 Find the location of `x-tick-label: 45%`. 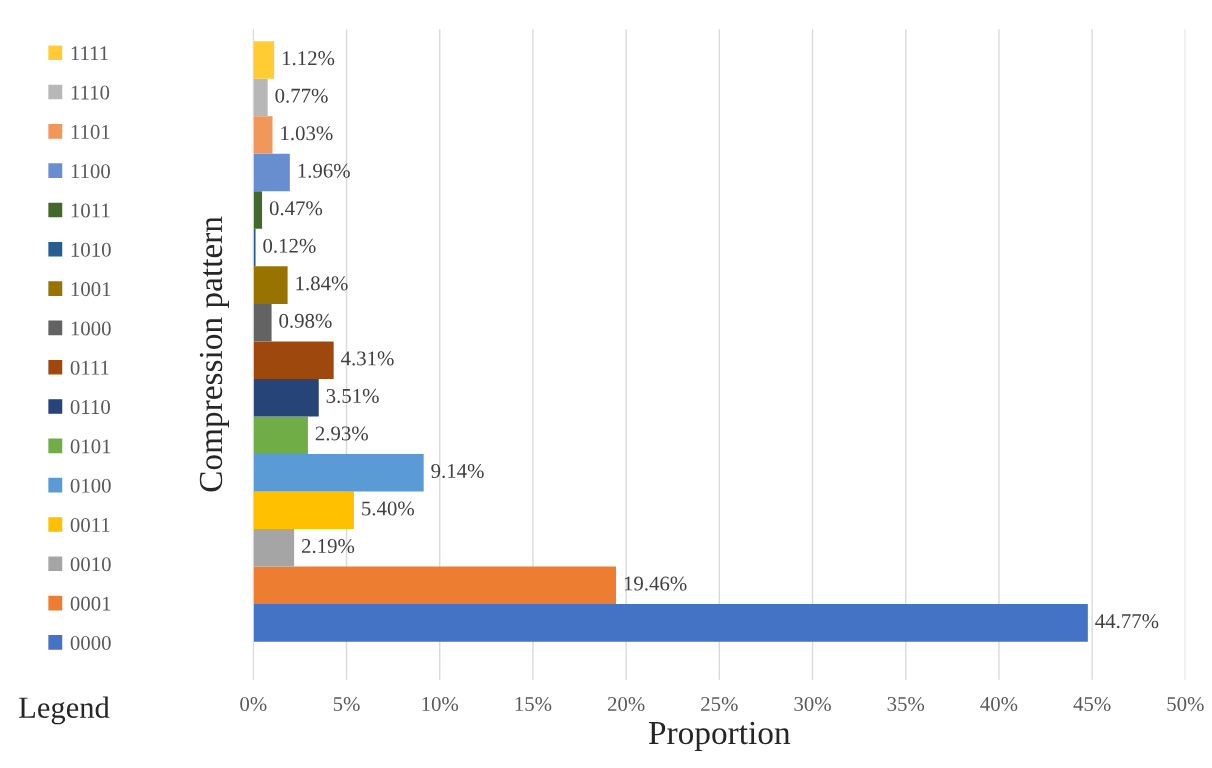

x-tick-label: 45% is located at coordinates (1092, 704).